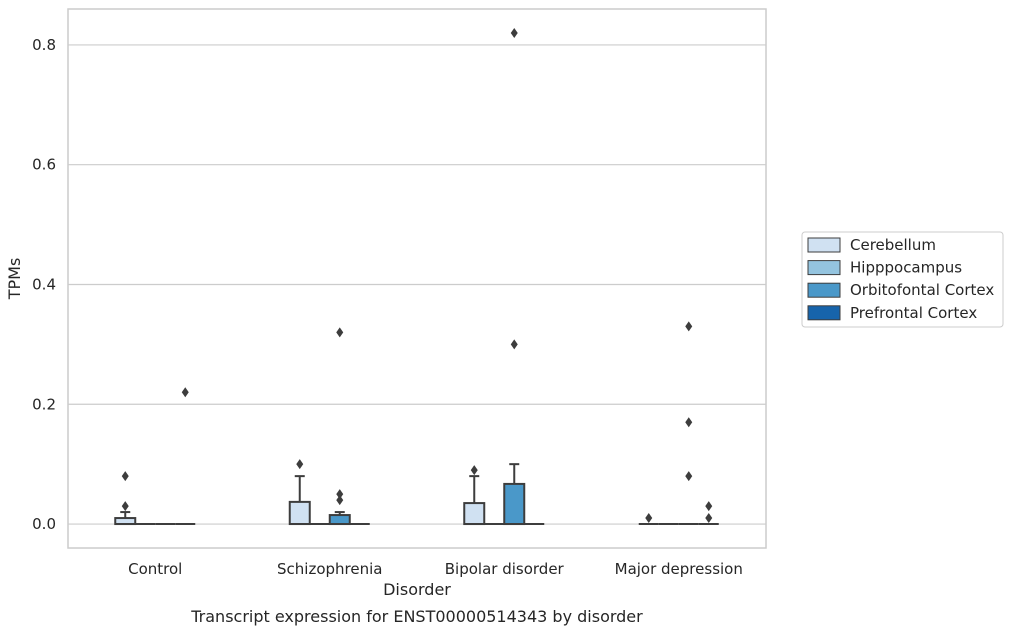  What do you see at coordinates (893, 245) in the screenshot?
I see `legend-label: Cerebellum` at bounding box center [893, 245].